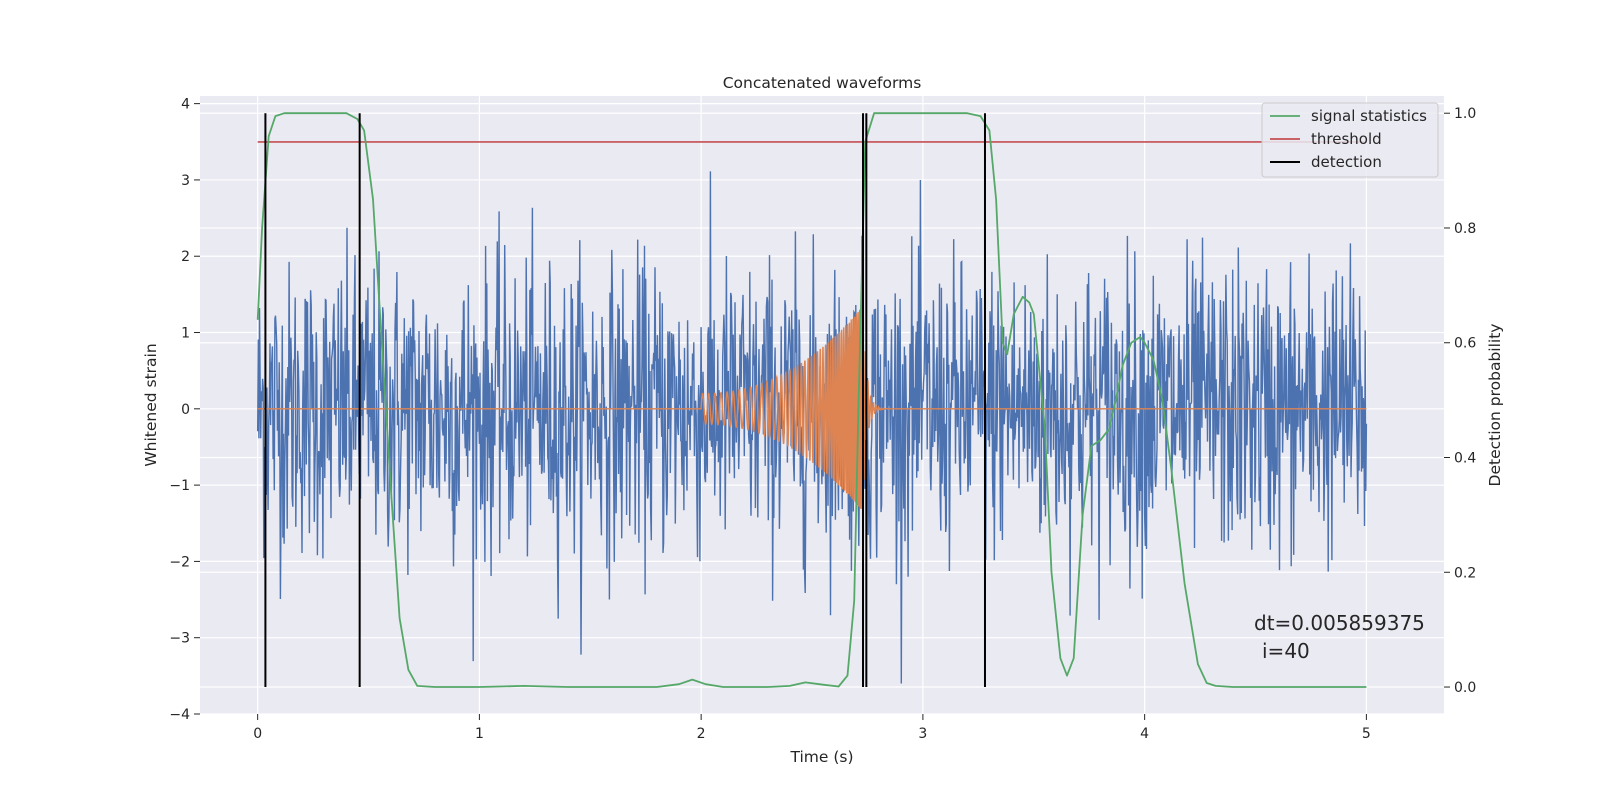 Image resolution: width=1600 pixels, height=800 pixels. Describe the element at coordinates (1369, 116) in the screenshot. I see `legend-label-signal: signal statistics` at that location.